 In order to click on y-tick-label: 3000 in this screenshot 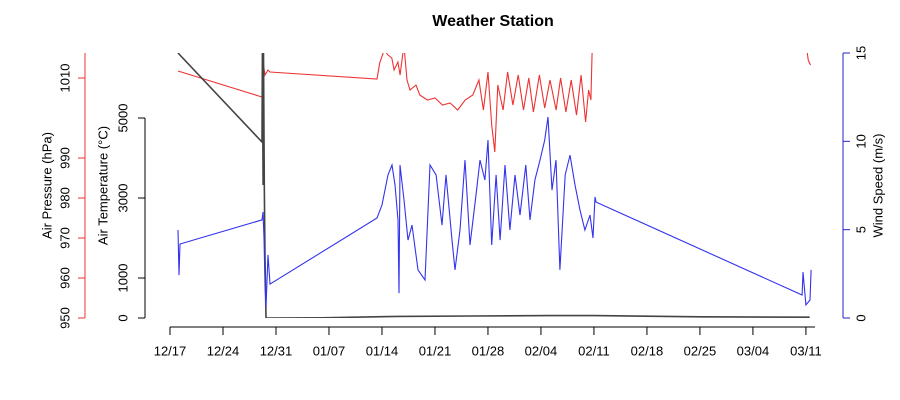, I will do `click(122, 198)`.